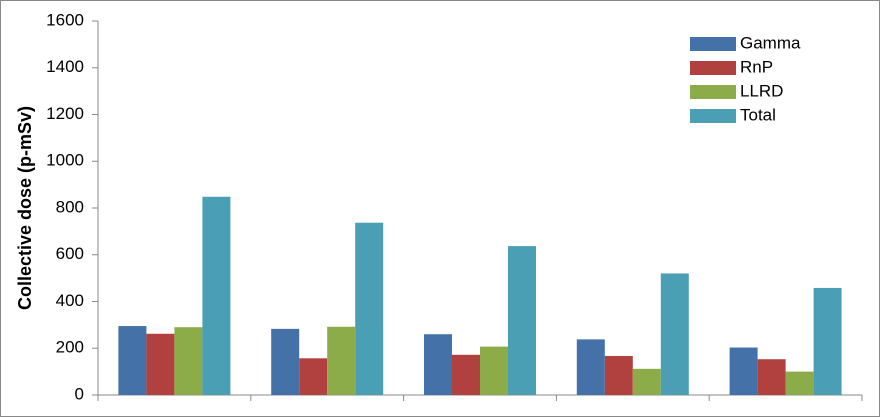  What do you see at coordinates (70, 347) in the screenshot?
I see `y-tick-label: 200` at bounding box center [70, 347].